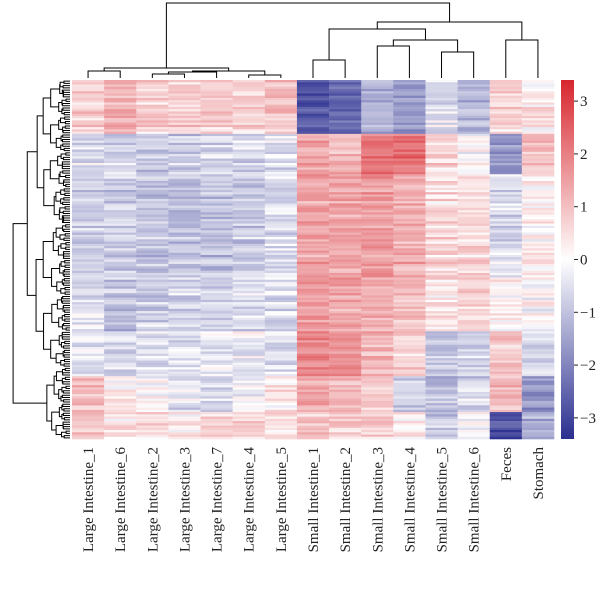 The width and height of the screenshot is (600, 593). I want to click on color-scale-label: −3, so click(588, 419).